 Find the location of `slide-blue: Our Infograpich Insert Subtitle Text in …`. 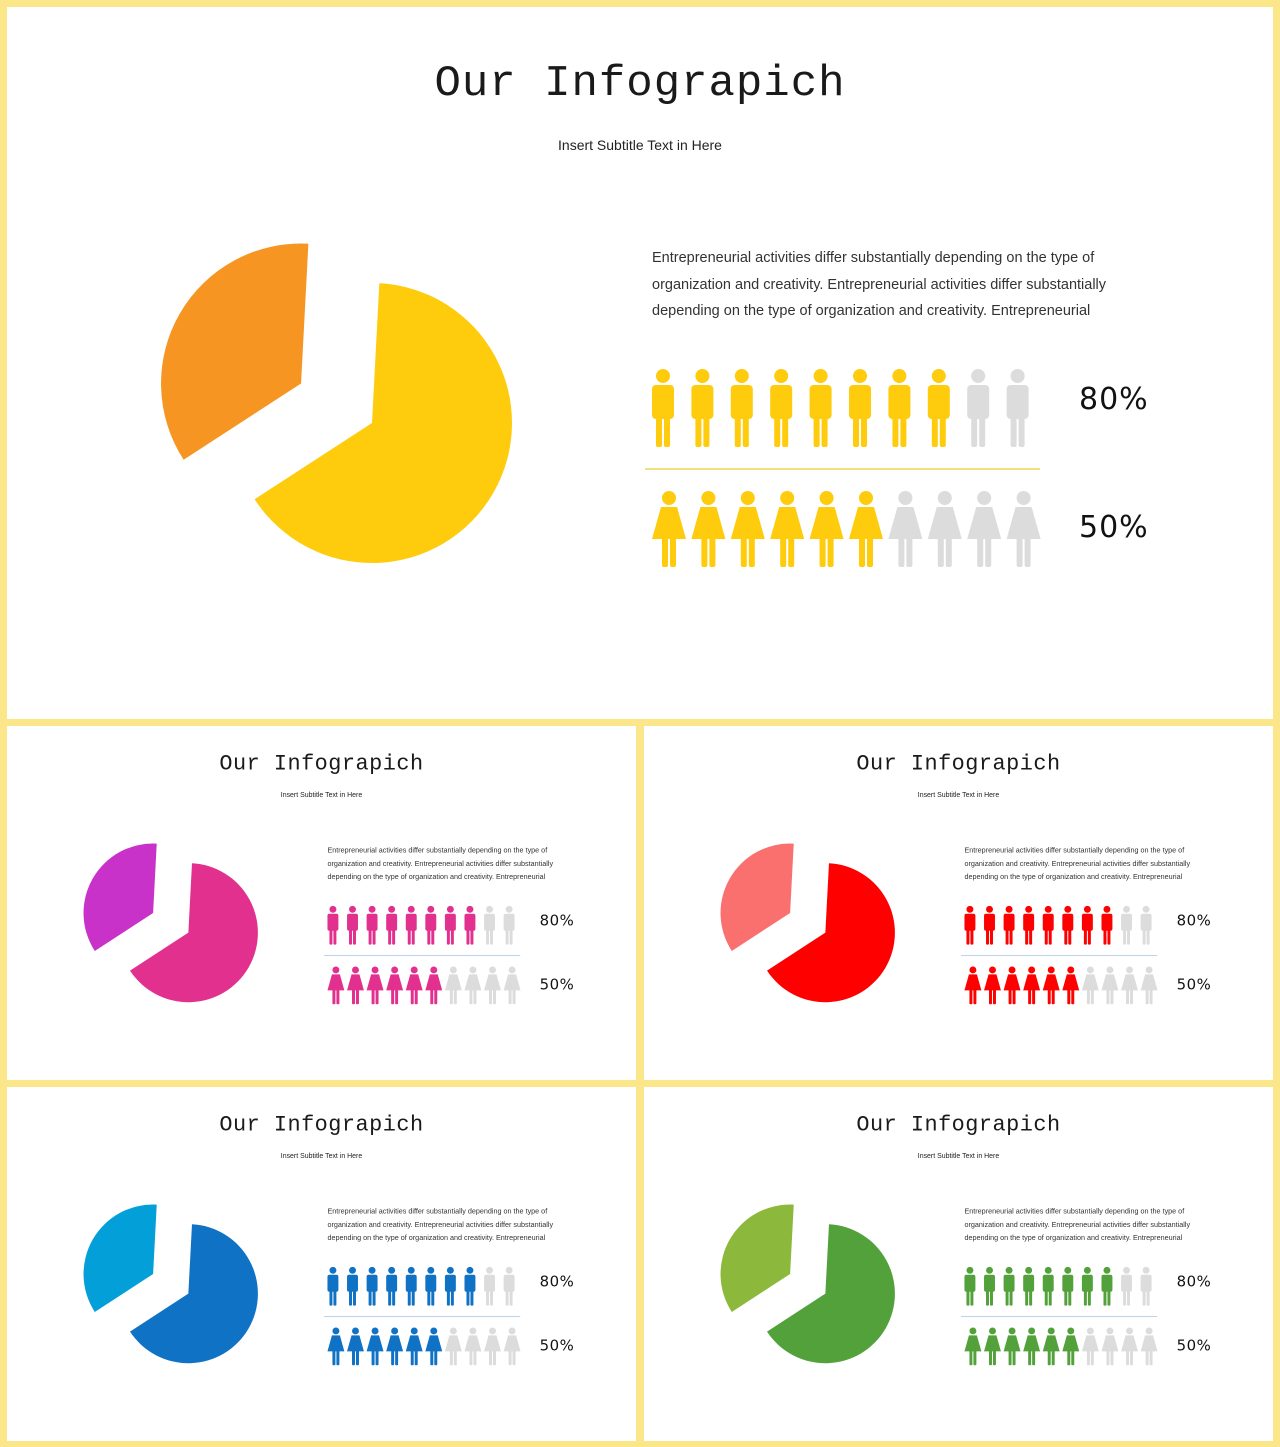

slide-blue: Our Infograpich Insert Subtitle Text in … is located at coordinates (321, 1264).